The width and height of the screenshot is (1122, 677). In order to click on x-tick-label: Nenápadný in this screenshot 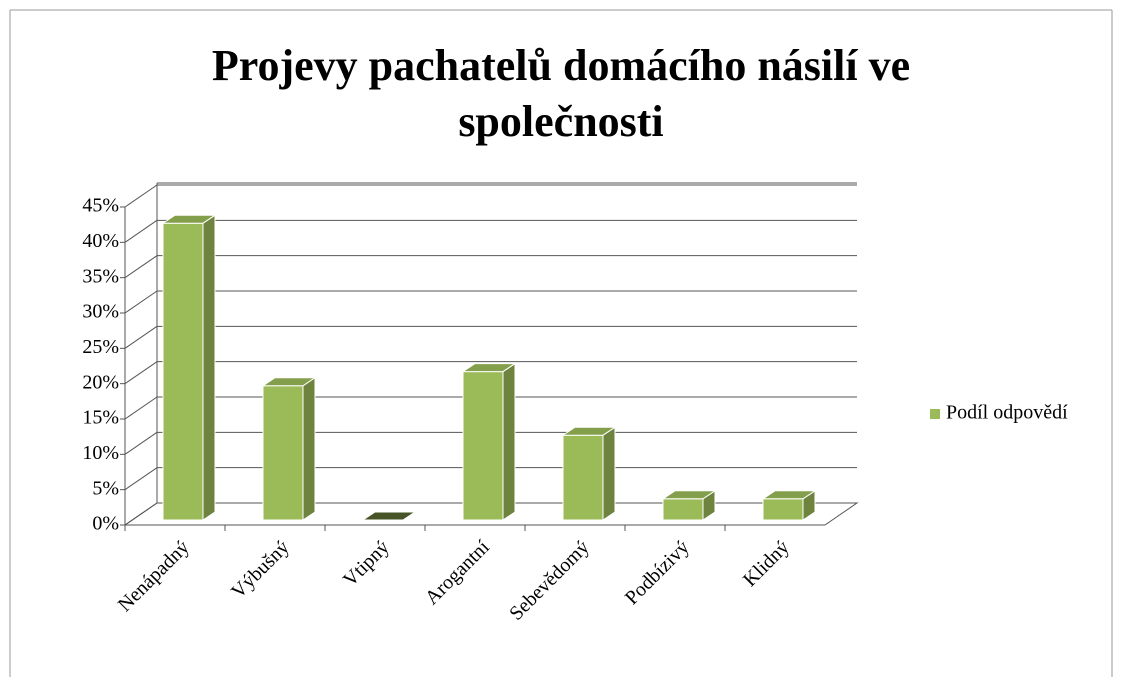, I will do `click(154, 576)`.